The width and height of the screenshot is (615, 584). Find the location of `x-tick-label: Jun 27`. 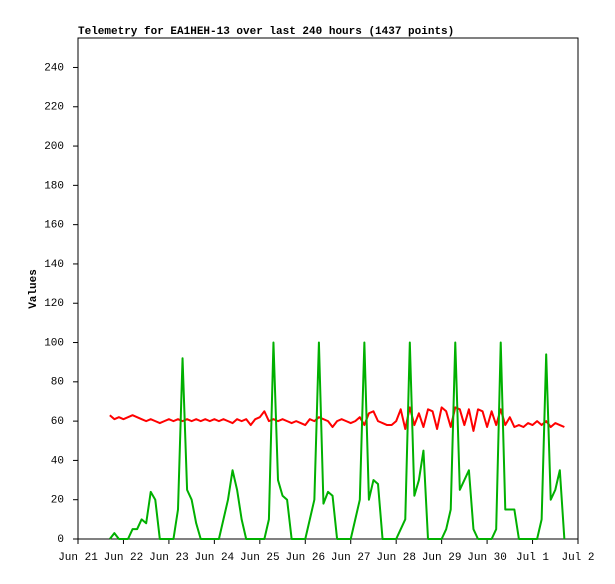

x-tick-label: Jun 27 is located at coordinates (351, 558).